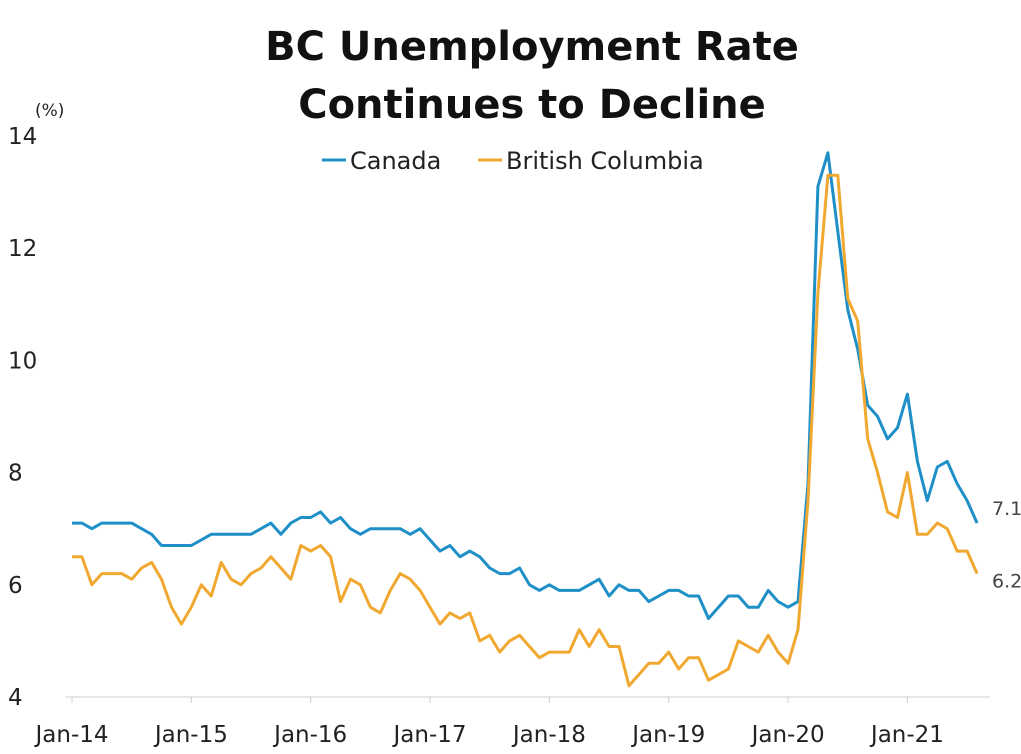 The height and width of the screenshot is (754, 1021). I want to click on y-tick-label: 14, so click(22, 137).